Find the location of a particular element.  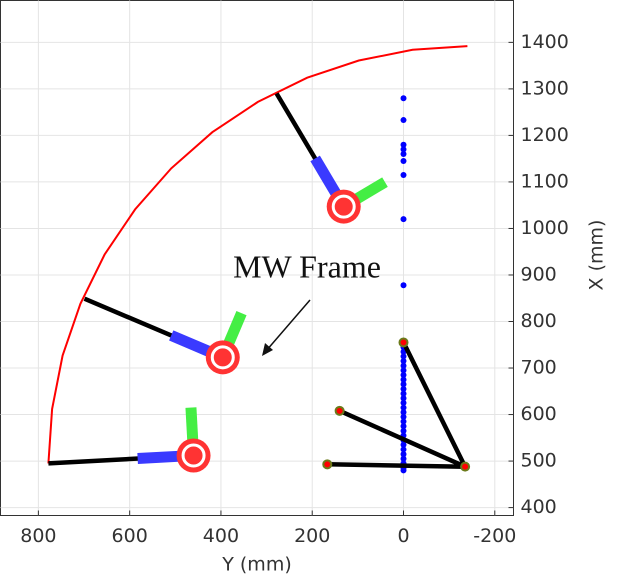

y-tick-label: 900 is located at coordinates (539, 274).